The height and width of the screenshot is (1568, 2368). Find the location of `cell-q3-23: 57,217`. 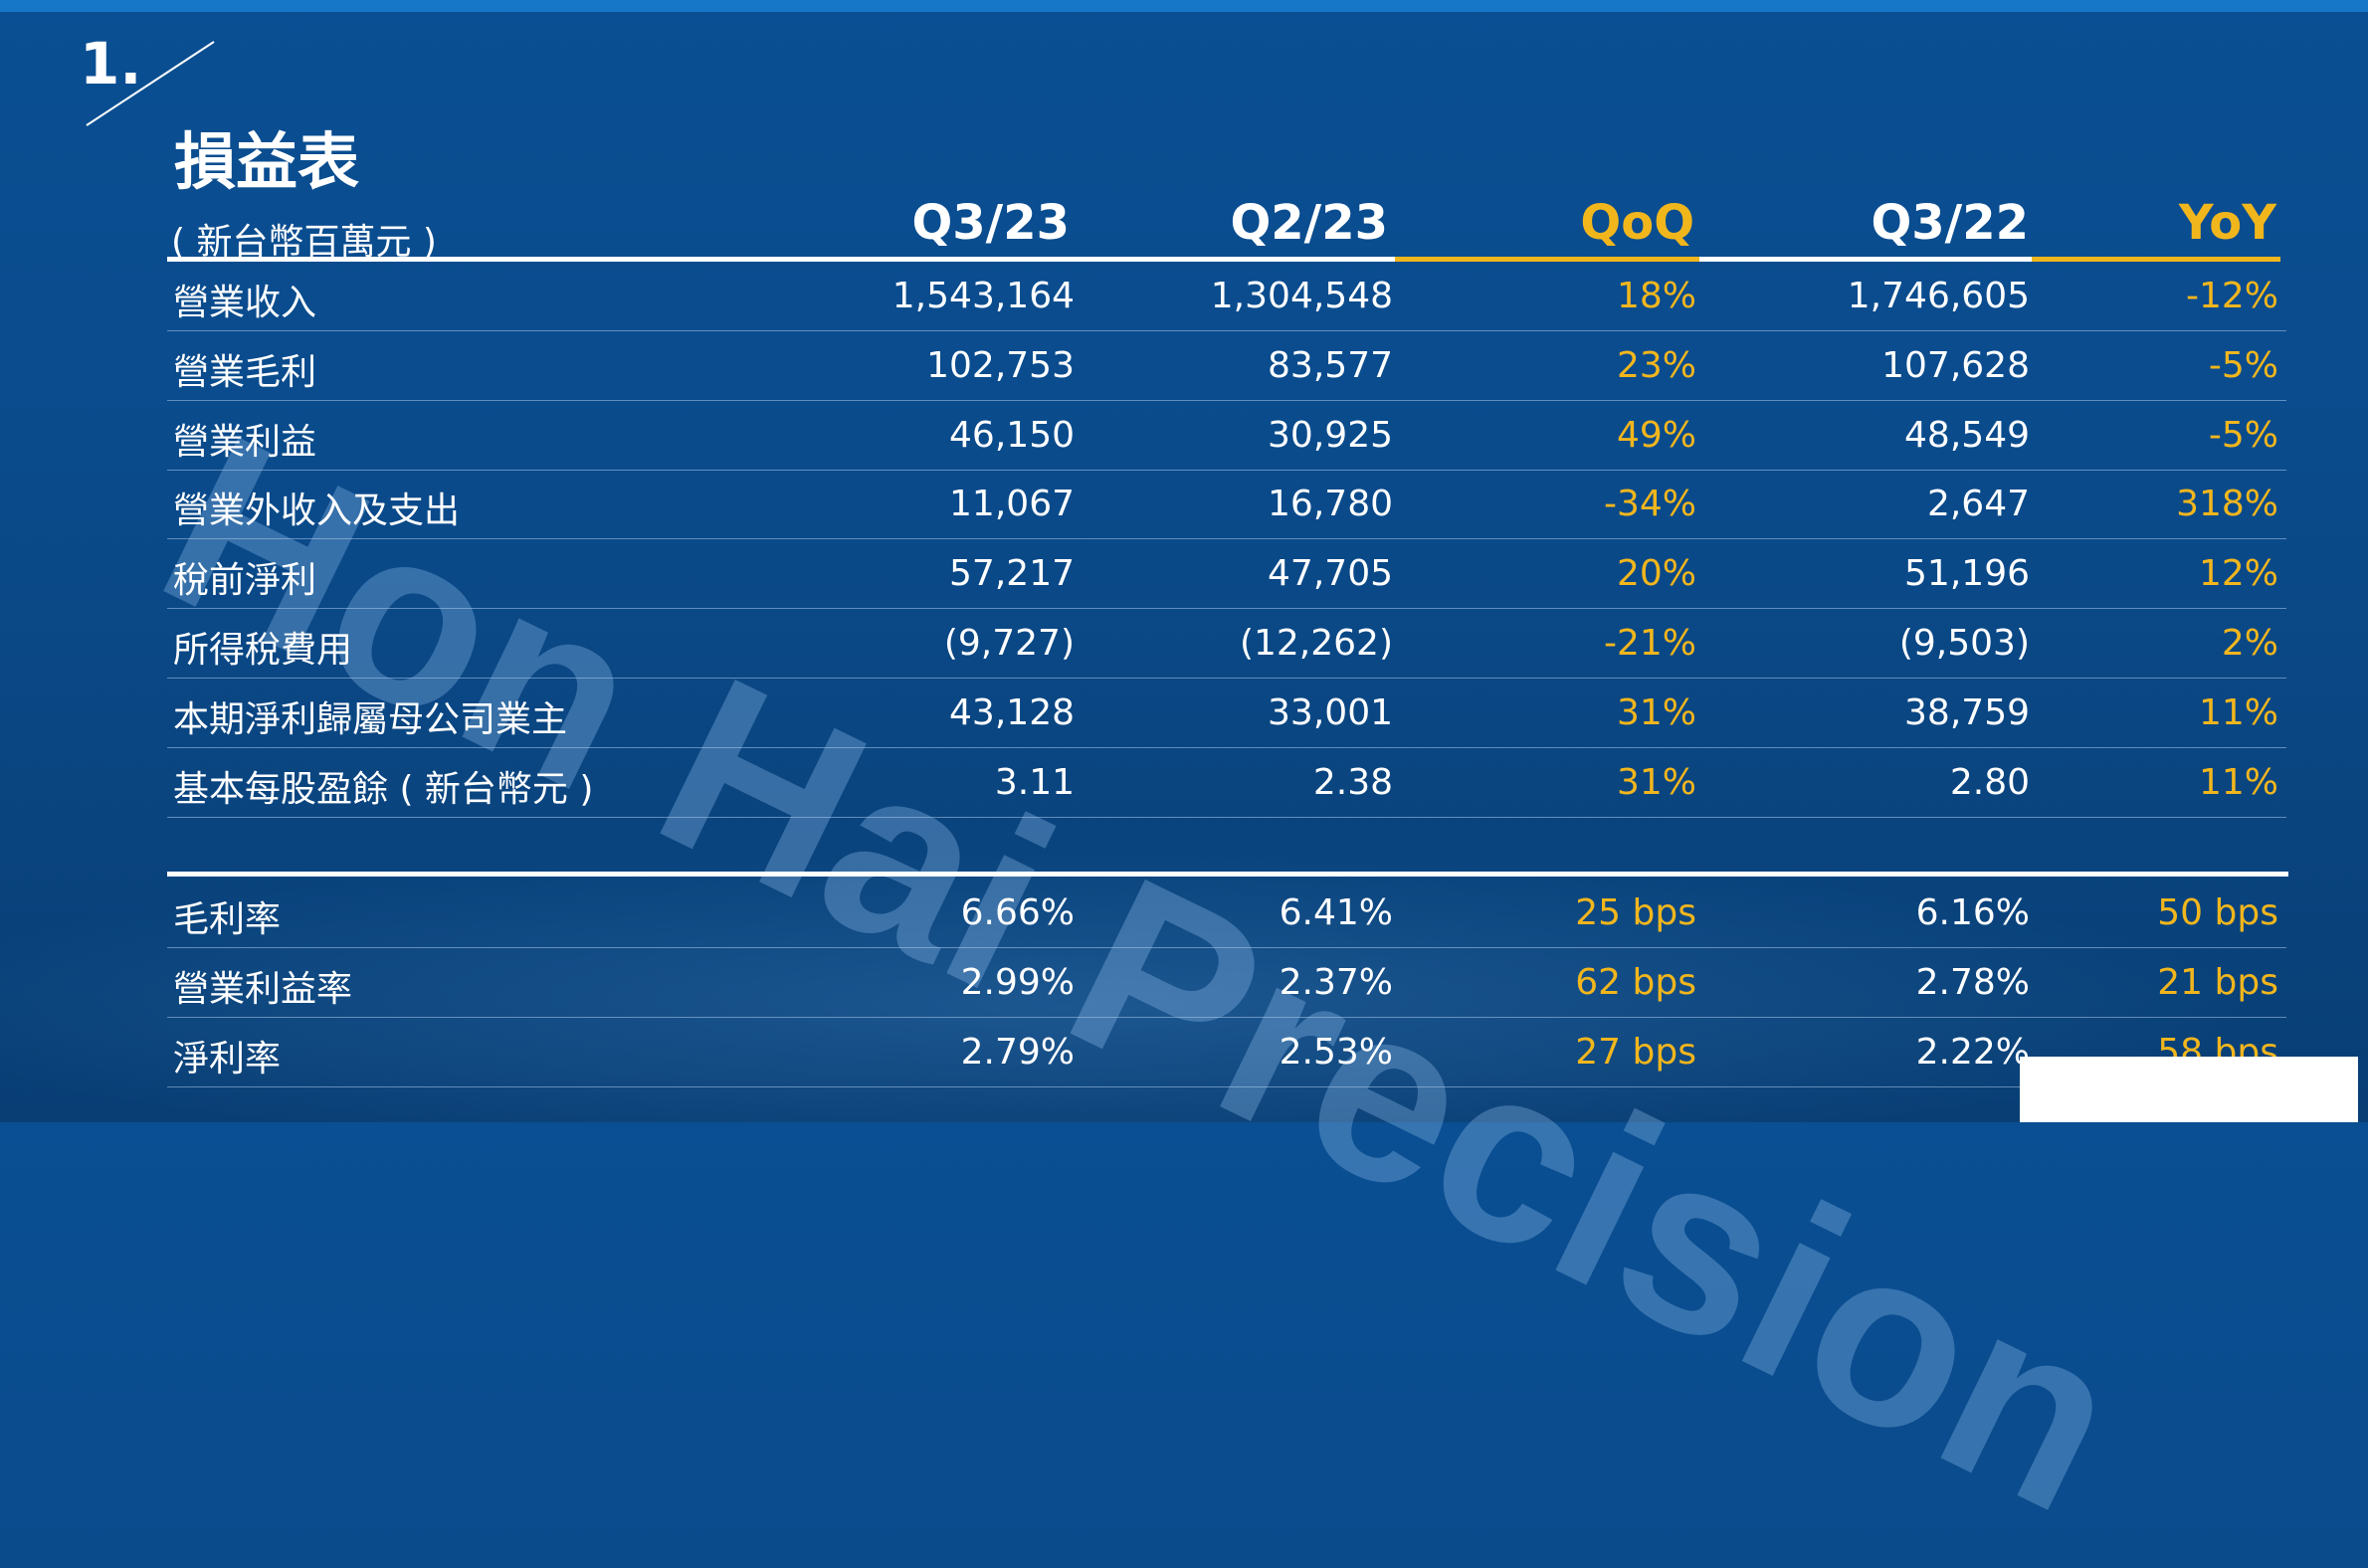

cell-q3-23: 57,217 is located at coordinates (1012, 574).